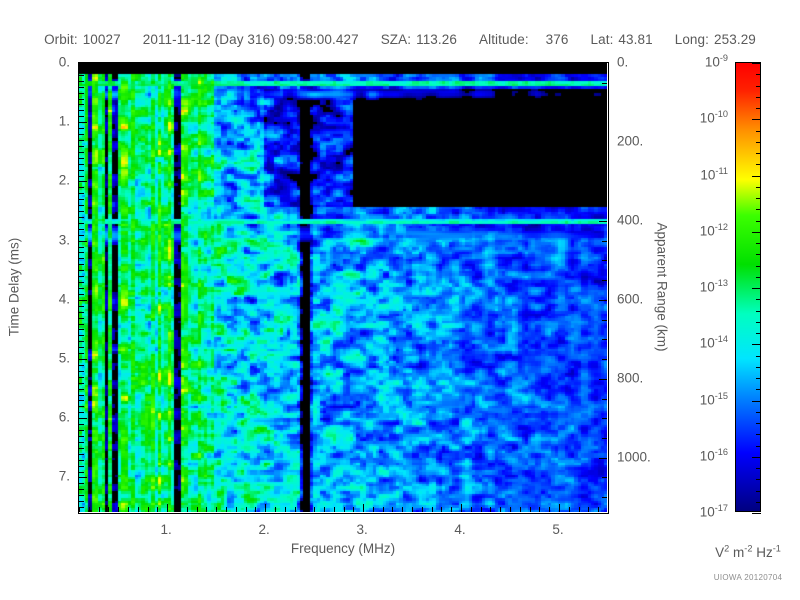  I want to click on datetime-value: 2011-11-12 (Day 316) 09:58:00.427, so click(250, 39).